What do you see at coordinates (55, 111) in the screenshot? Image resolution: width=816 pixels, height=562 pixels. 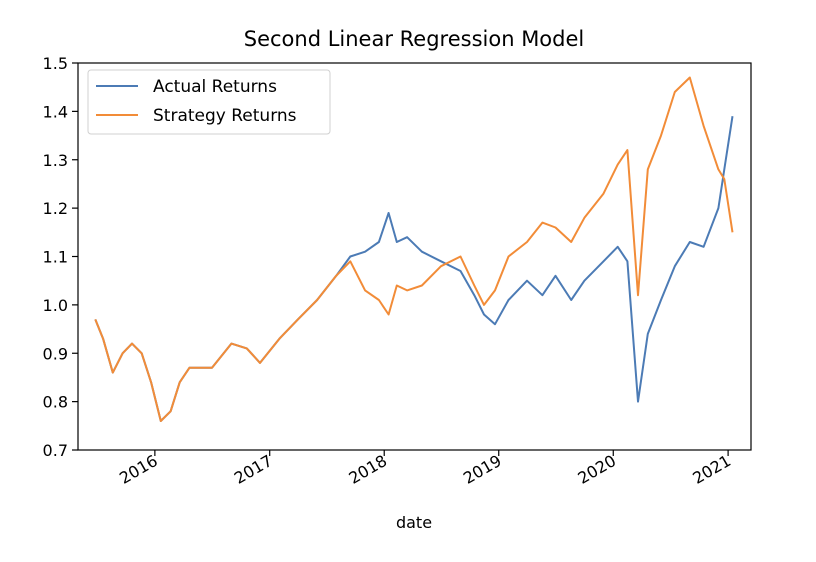 I see `y-tick-label: 1.4` at bounding box center [55, 111].